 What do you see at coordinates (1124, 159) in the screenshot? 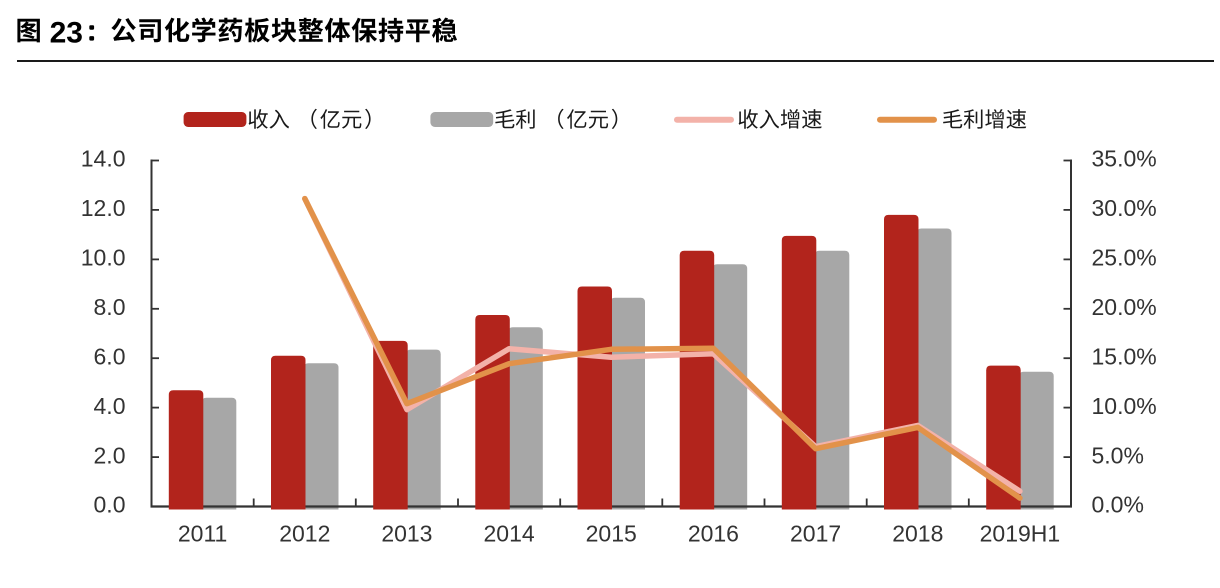
I see `svg-text: 35.0%` at bounding box center [1124, 159].